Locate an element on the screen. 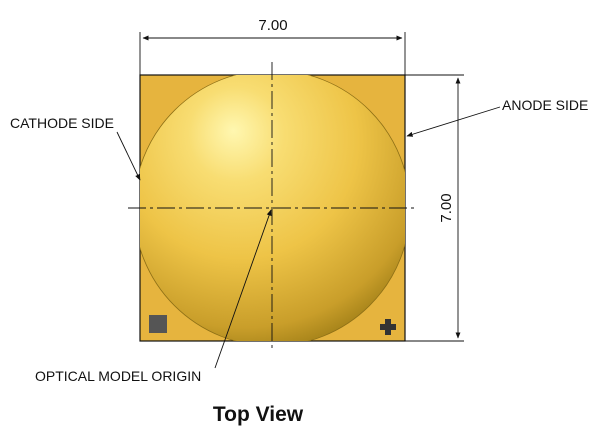 Image resolution: width=606 pixels, height=434 pixels. view-caption: Top View is located at coordinates (258, 414).